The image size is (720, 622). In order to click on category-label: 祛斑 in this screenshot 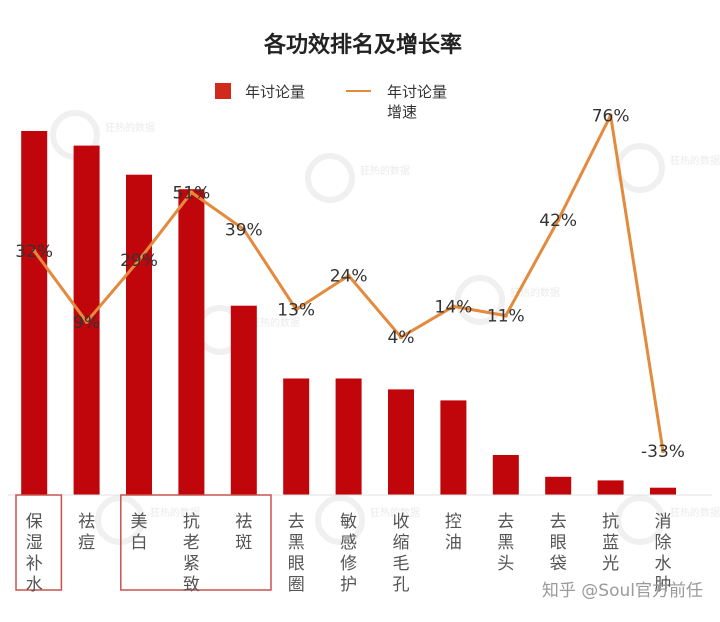, I will do `click(243, 532)`.